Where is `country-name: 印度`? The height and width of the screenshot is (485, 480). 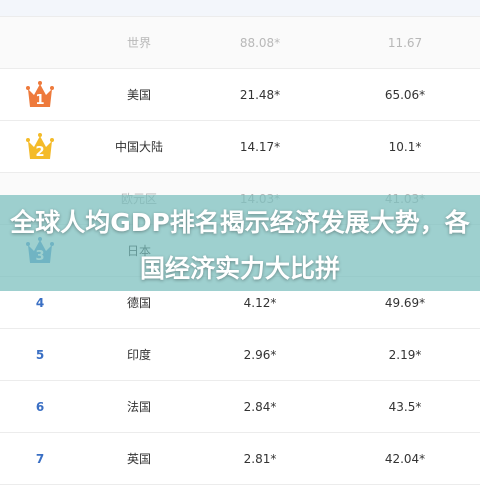
country-name: 印度 is located at coordinates (138, 355).